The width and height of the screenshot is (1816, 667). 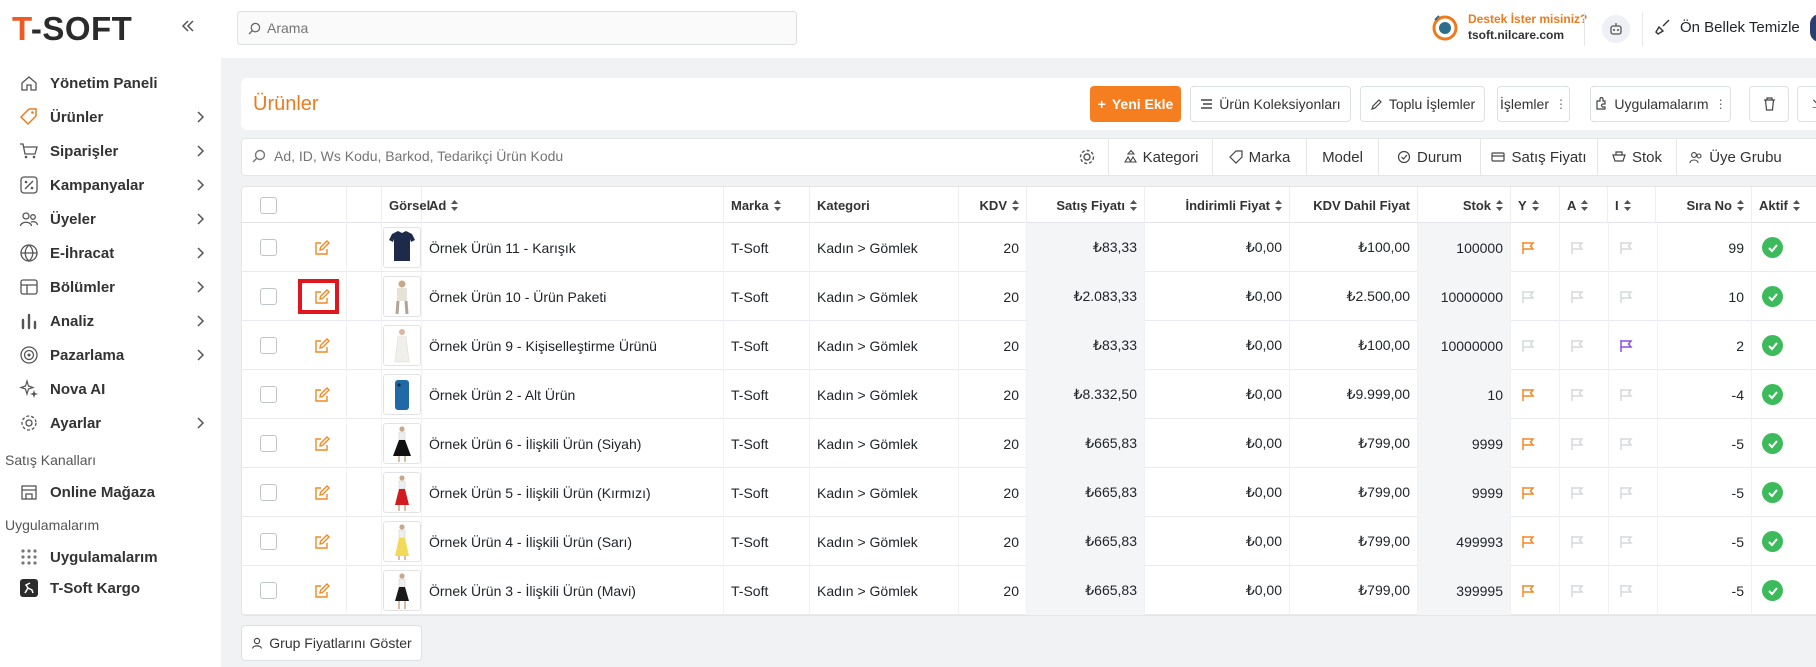 I want to click on sidebar-item-tsoft-kargo: T-Soft Kargo, so click(x=110, y=588).